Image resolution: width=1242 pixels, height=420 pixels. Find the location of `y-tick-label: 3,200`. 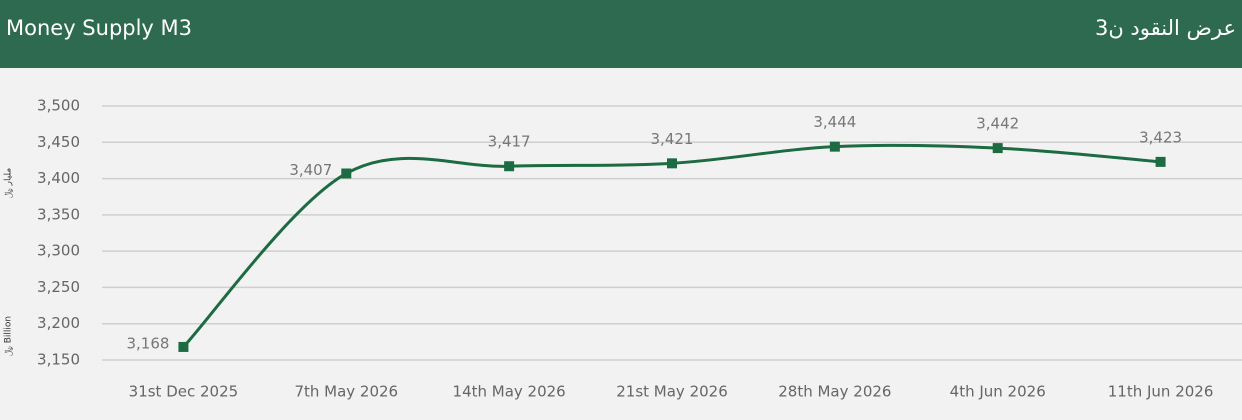

y-tick-label: 3,200 is located at coordinates (58, 323).